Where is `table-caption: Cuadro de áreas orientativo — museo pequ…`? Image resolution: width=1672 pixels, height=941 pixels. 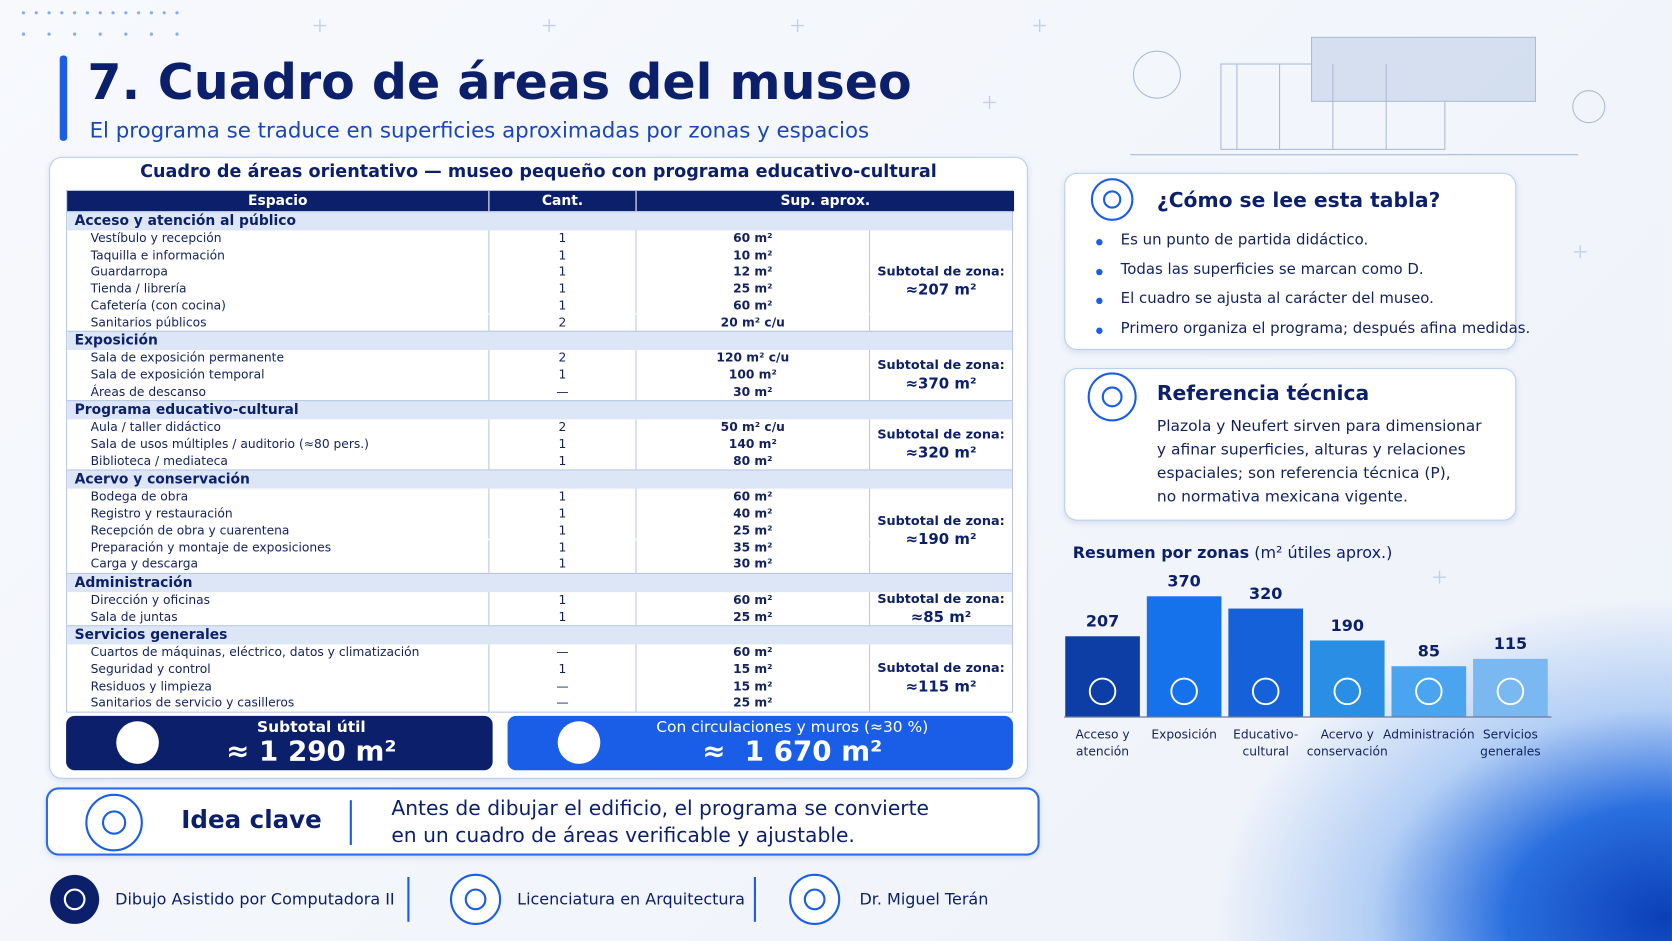
table-caption: Cuadro de áreas orientativo — museo pequ… is located at coordinates (538, 171).